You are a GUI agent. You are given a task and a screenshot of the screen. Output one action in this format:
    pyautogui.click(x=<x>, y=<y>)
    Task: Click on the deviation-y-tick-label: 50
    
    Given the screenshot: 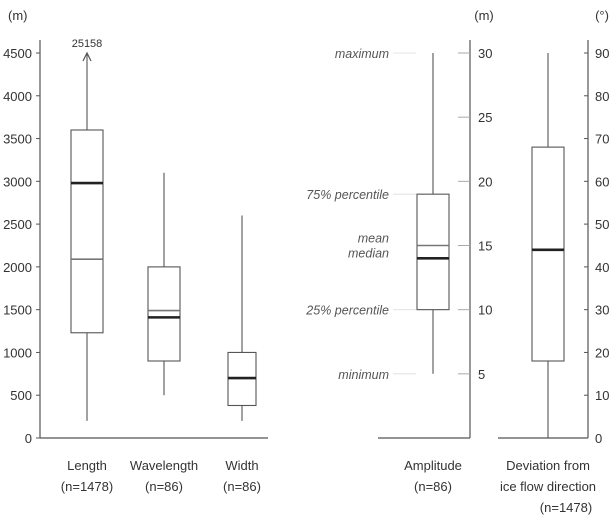 What is the action you would take?
    pyautogui.click(x=602, y=224)
    